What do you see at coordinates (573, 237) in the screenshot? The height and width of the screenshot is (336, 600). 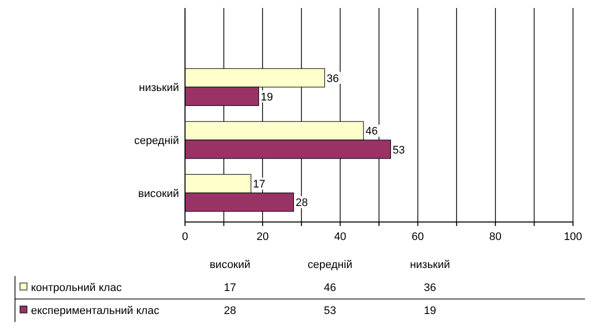 I see `x-tick-label: 100` at bounding box center [573, 237].